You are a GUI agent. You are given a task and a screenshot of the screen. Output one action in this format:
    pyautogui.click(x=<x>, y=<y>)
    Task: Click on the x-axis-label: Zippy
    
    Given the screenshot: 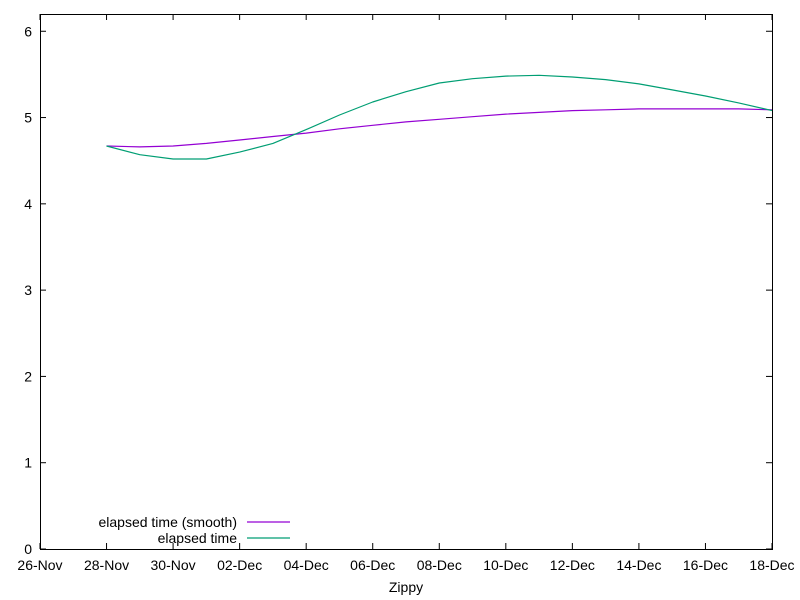 What is the action you would take?
    pyautogui.click(x=406, y=587)
    